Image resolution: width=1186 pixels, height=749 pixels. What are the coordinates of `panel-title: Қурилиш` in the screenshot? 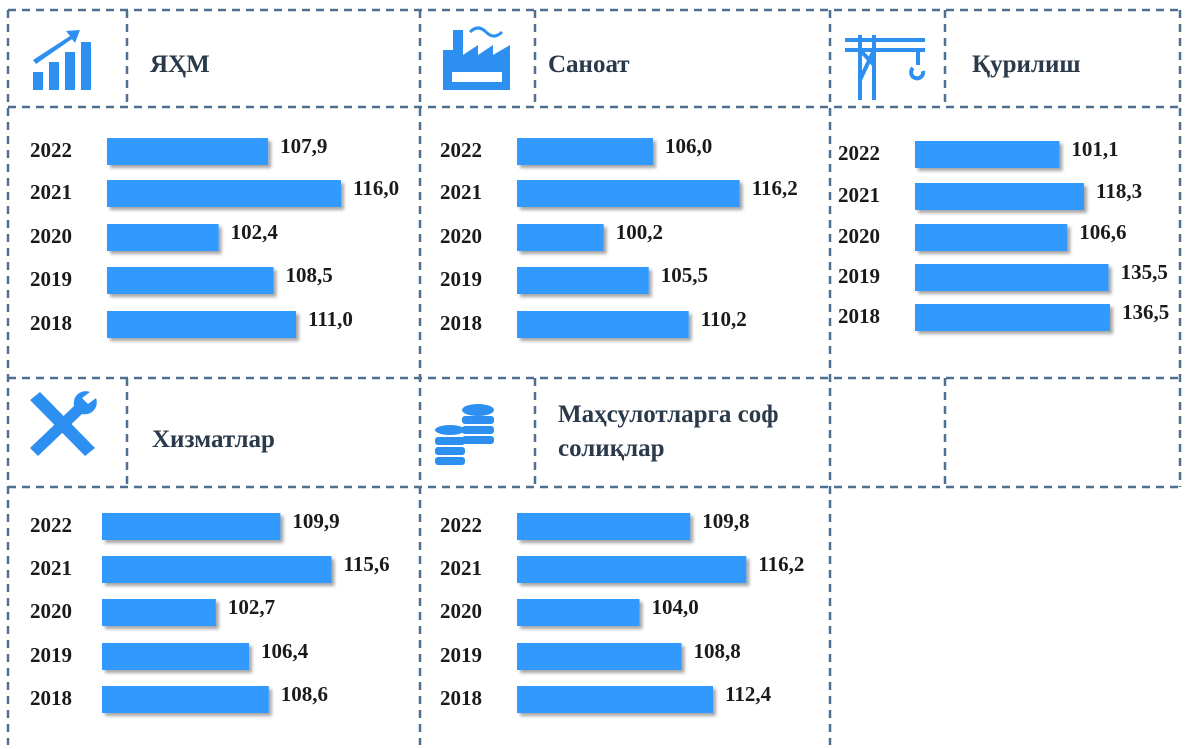 It's located at (1026, 64).